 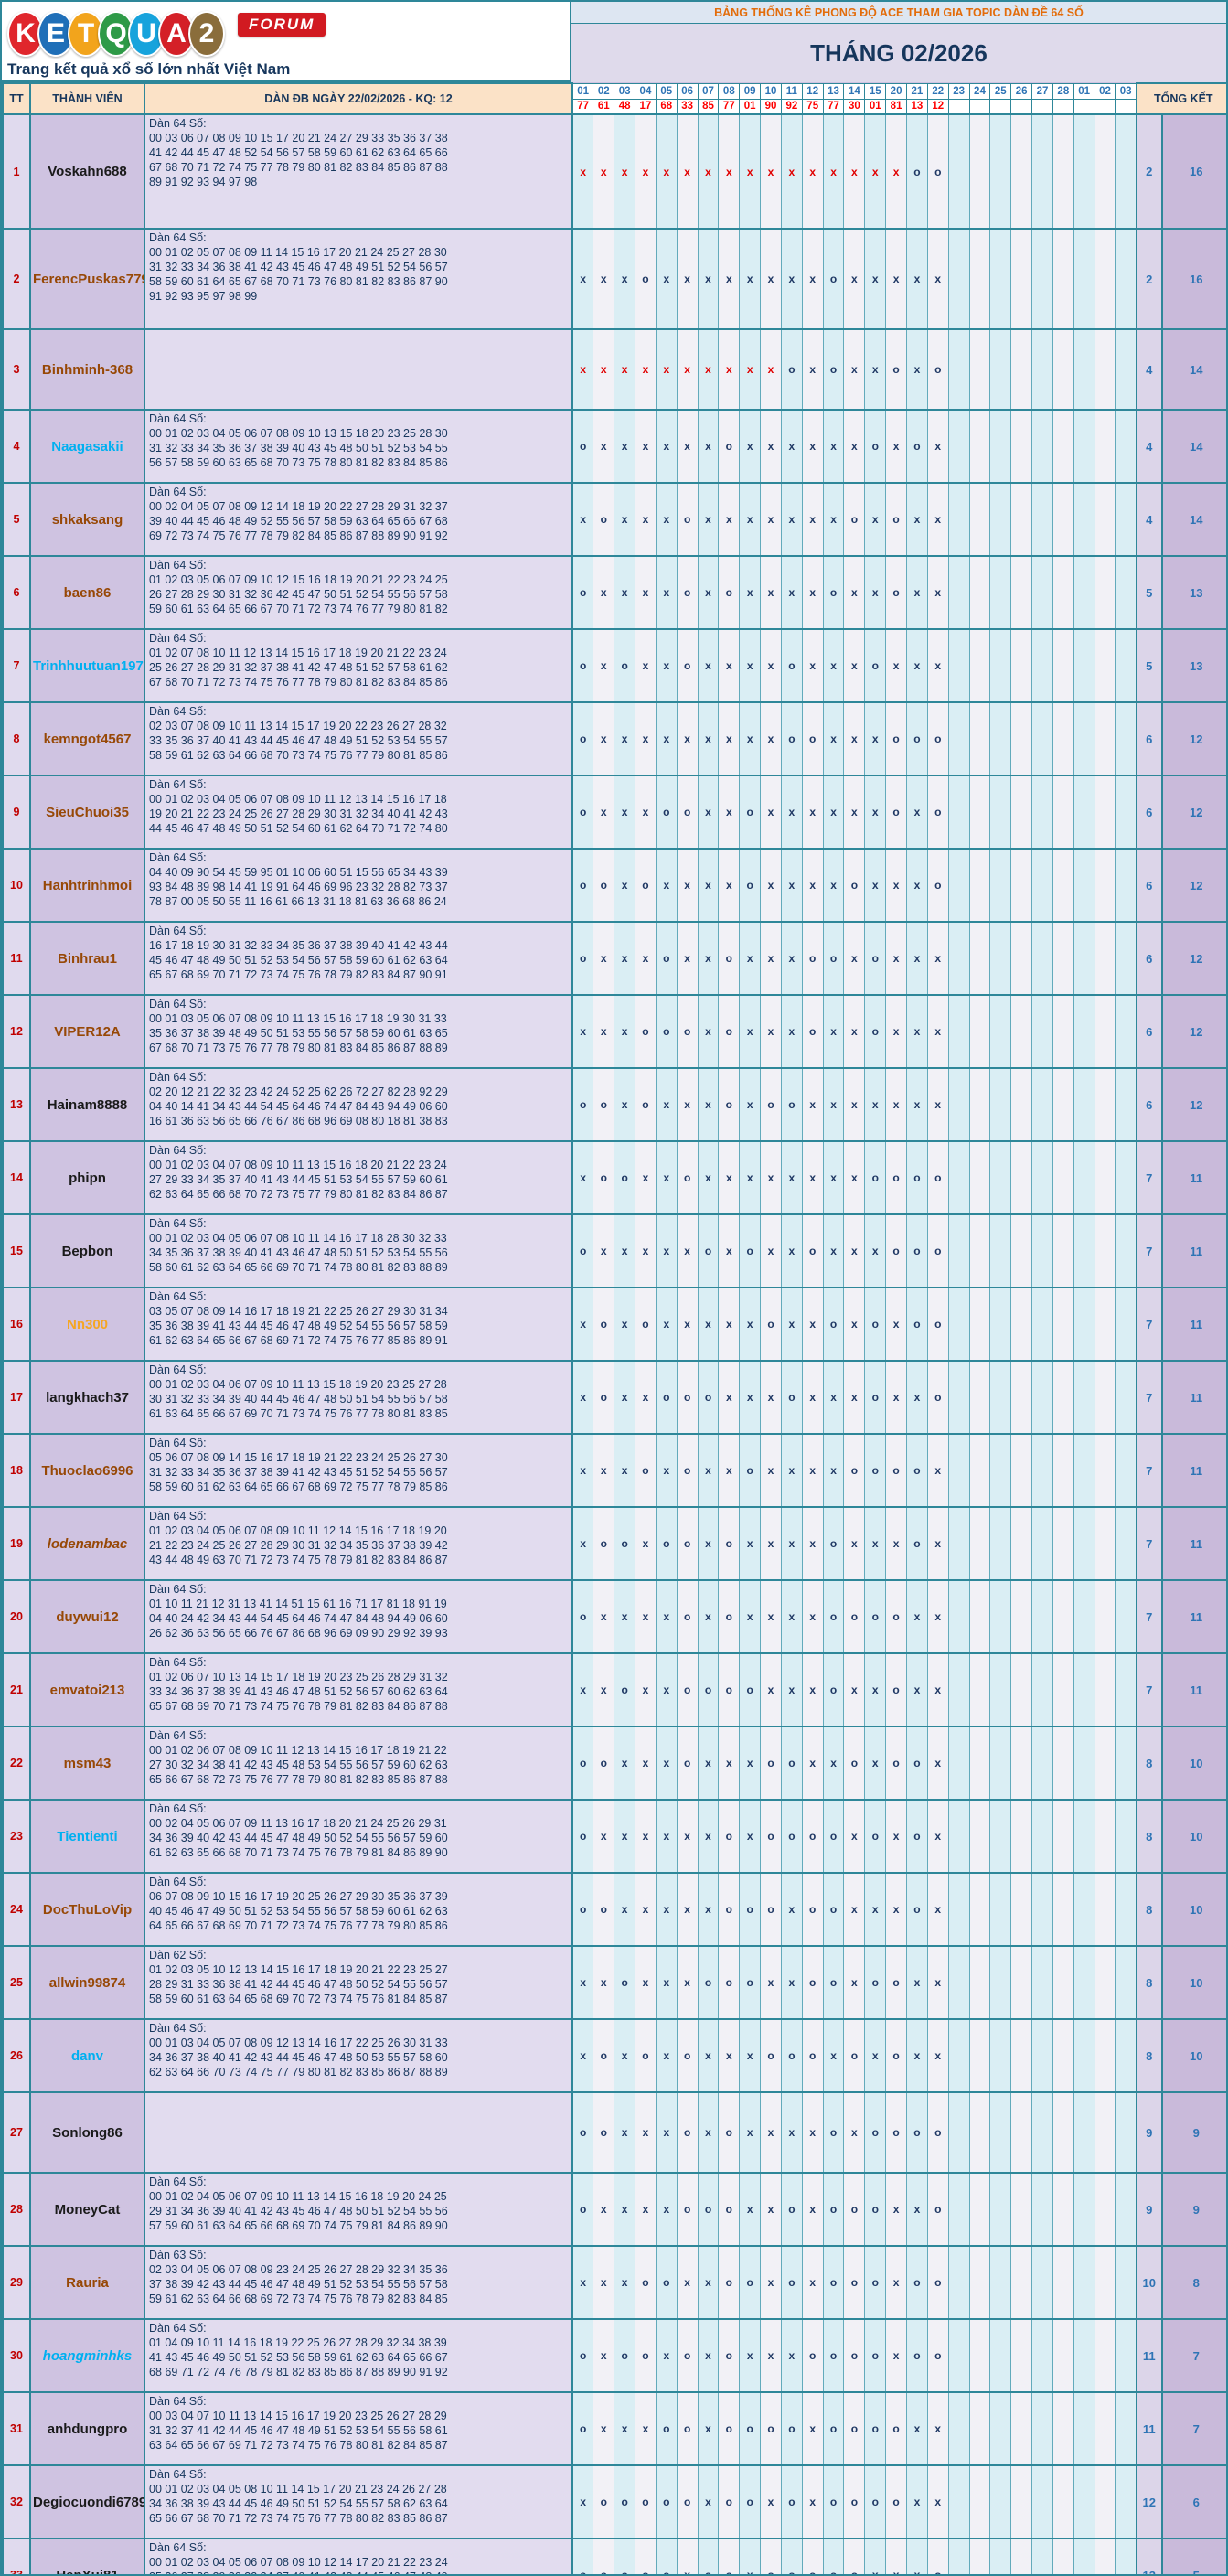 I want to click on col-header-day-21: 25, so click(x=1000, y=91).